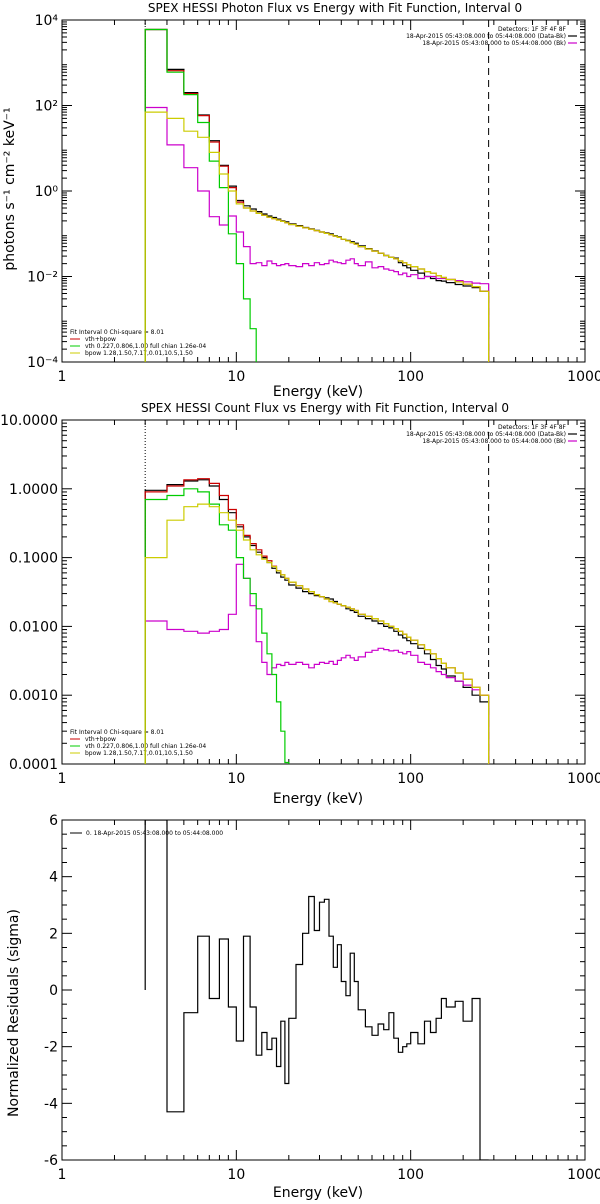  I want to click on y-tick-label: 1.0000, so click(33, 490).